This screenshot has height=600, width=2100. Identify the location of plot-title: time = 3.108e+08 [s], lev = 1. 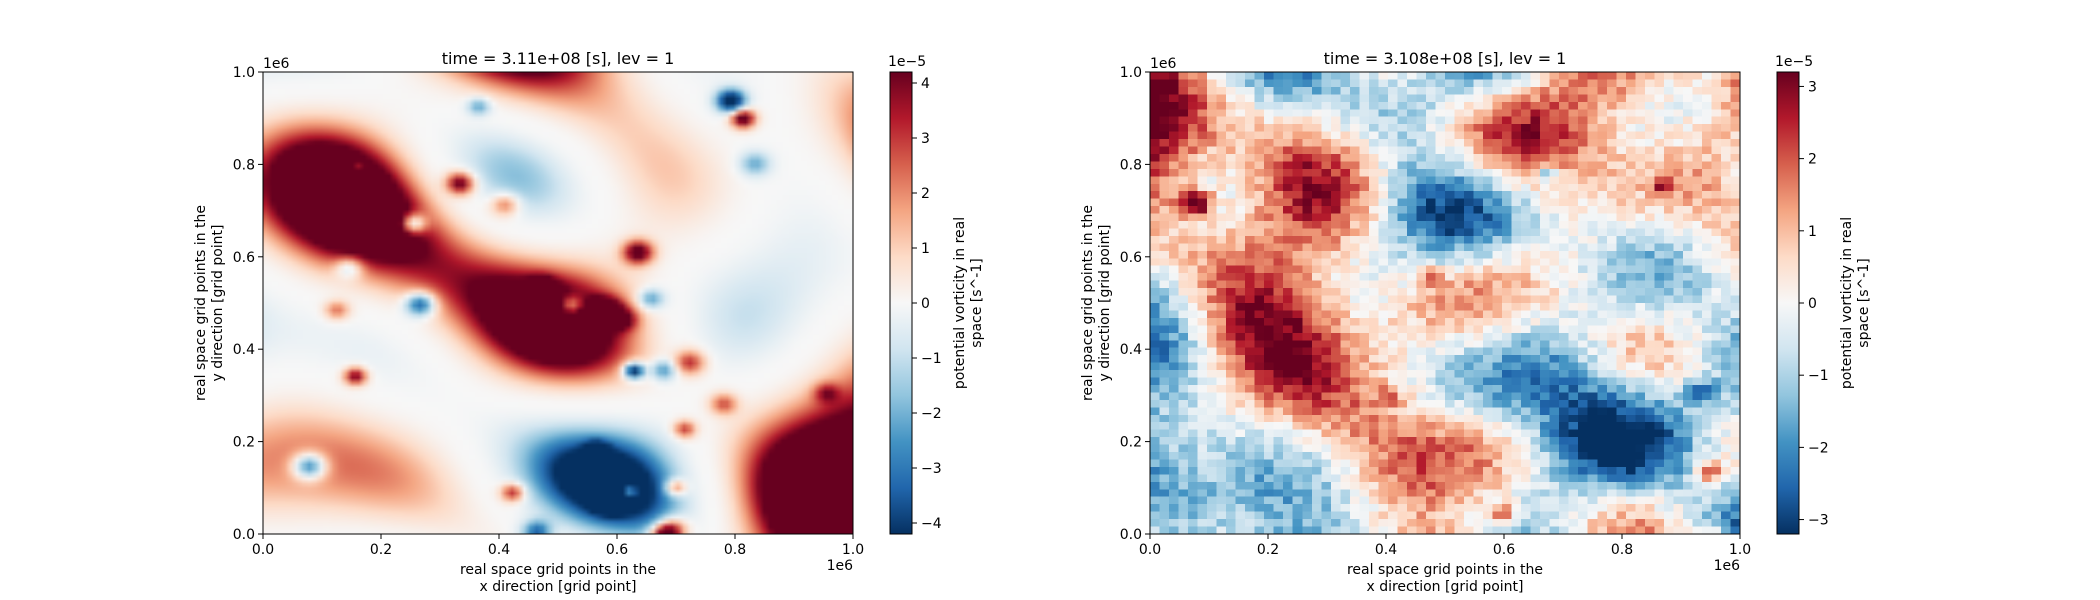
(1445, 58).